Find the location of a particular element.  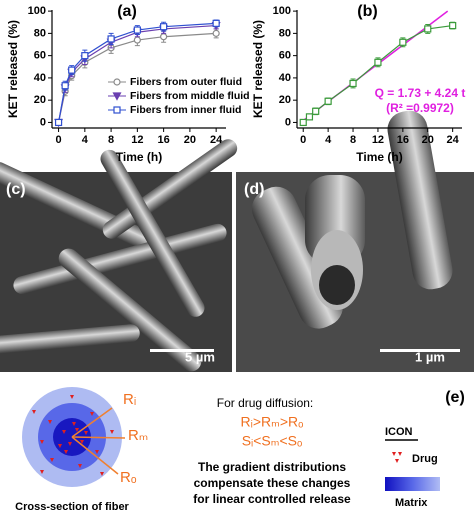

matrix-label: Matrix is located at coordinates (411, 503).